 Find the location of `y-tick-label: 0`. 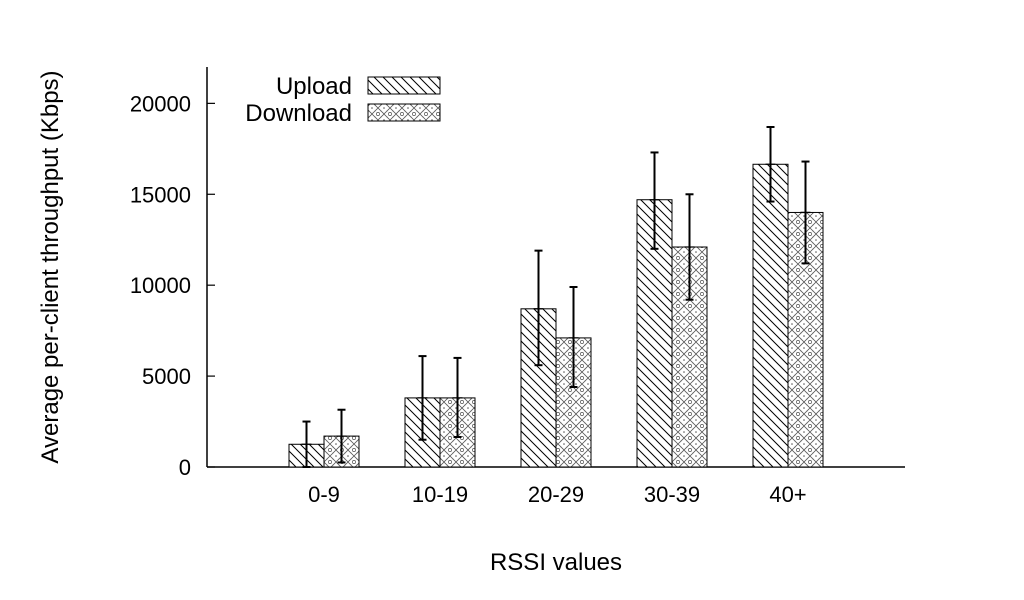

y-tick-label: 0 is located at coordinates (185, 467).